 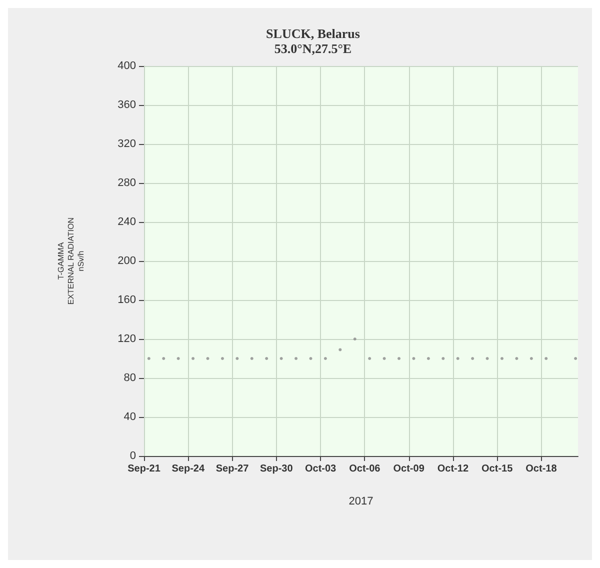 I want to click on y-tick-label: 160, so click(x=127, y=300).